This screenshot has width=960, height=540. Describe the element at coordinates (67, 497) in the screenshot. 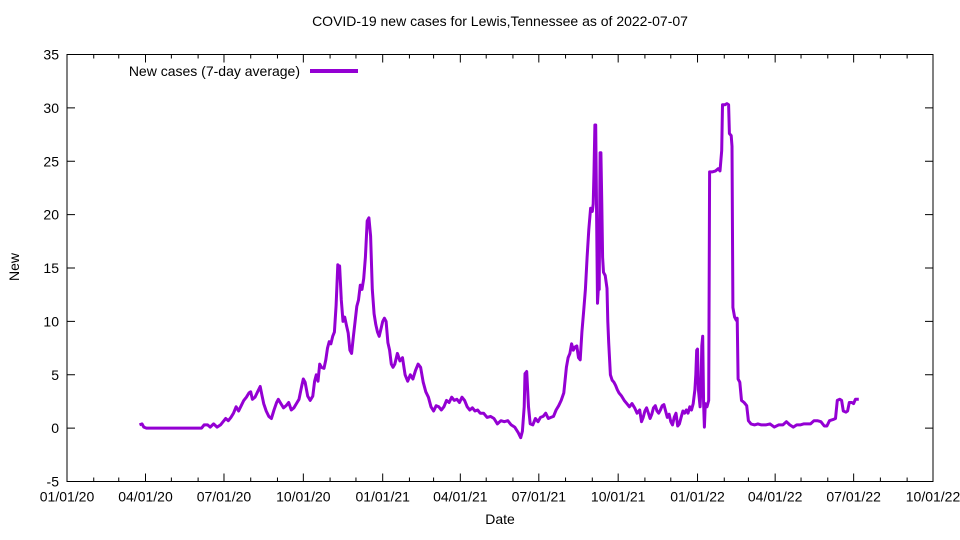

I see `x-tick-label: 01/01/20` at that location.